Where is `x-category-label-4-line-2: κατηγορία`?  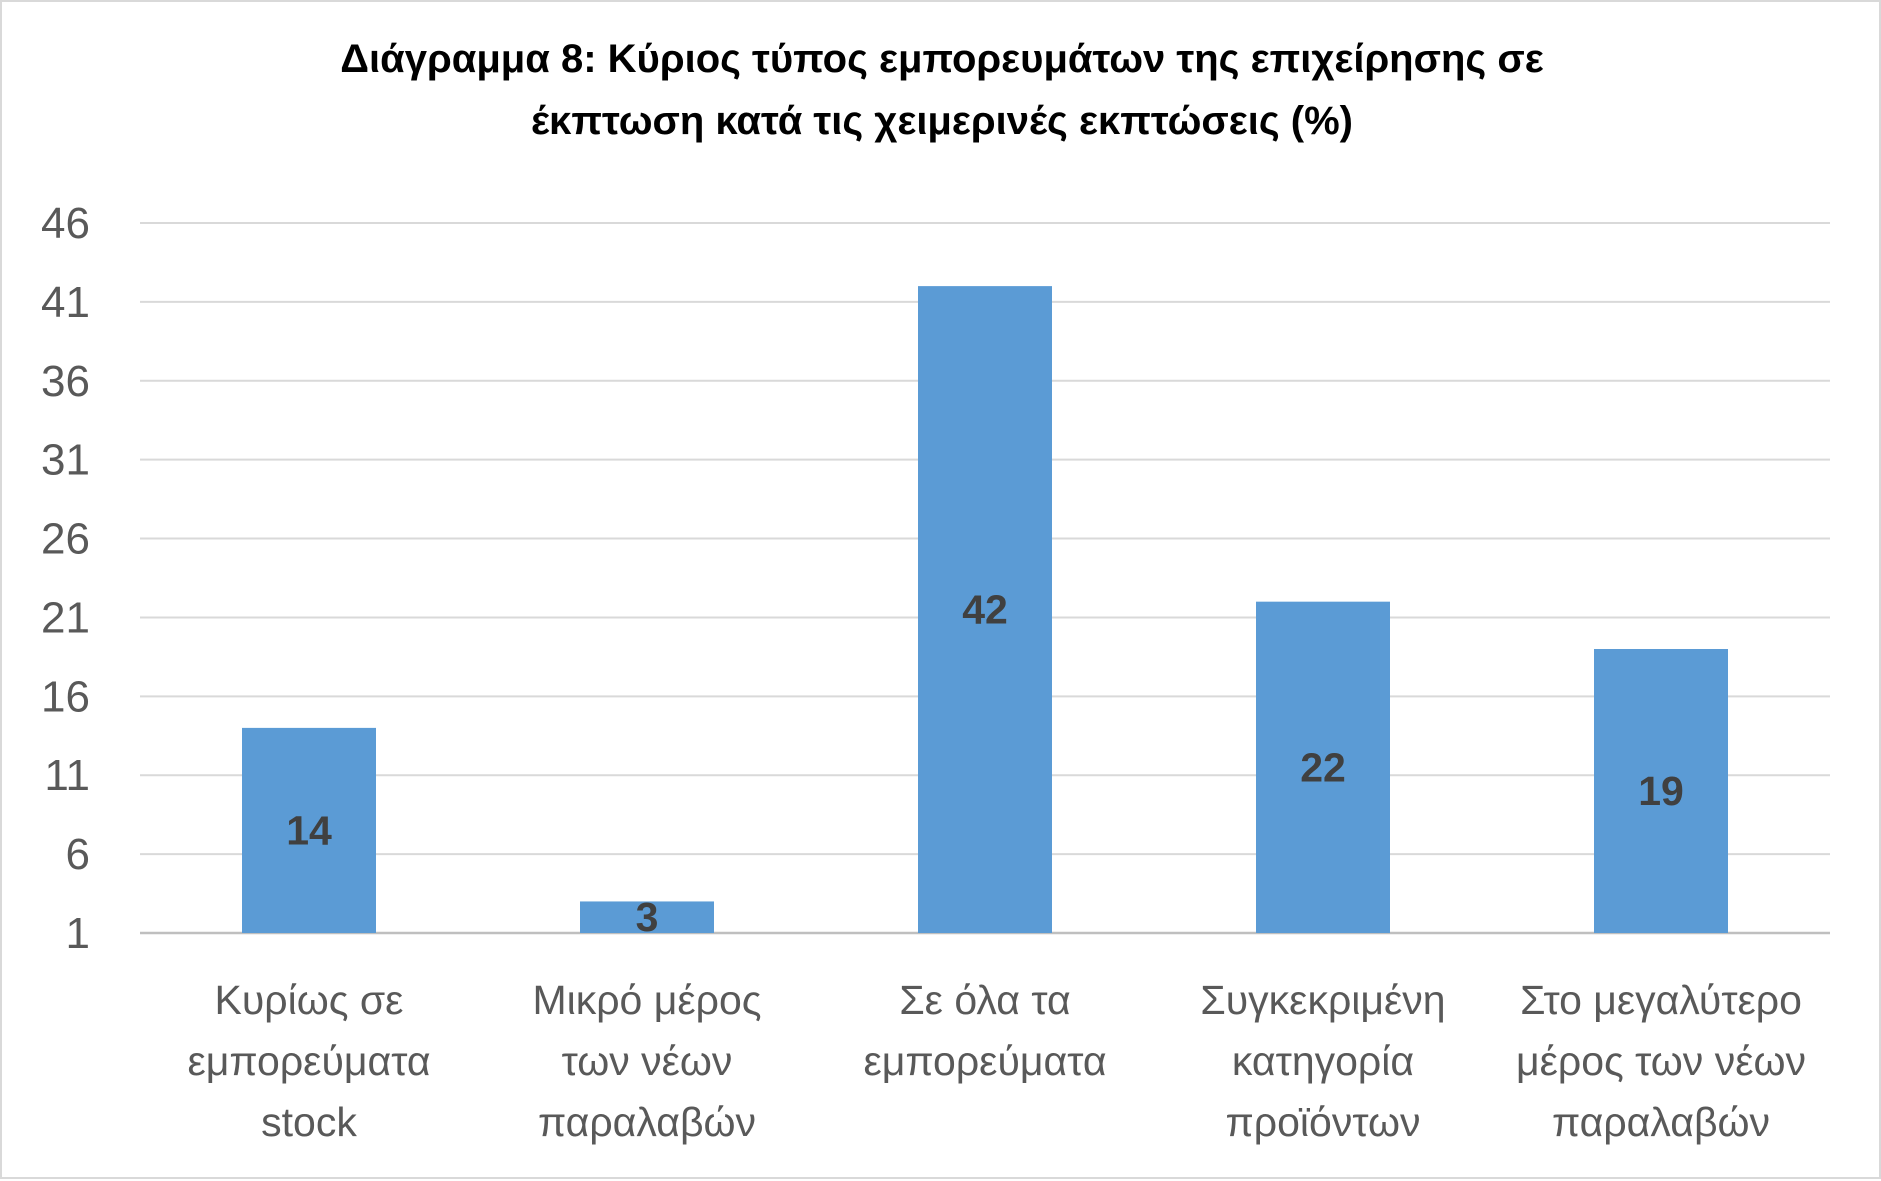
x-category-label-4-line-2: κατηγορία is located at coordinates (1323, 1061).